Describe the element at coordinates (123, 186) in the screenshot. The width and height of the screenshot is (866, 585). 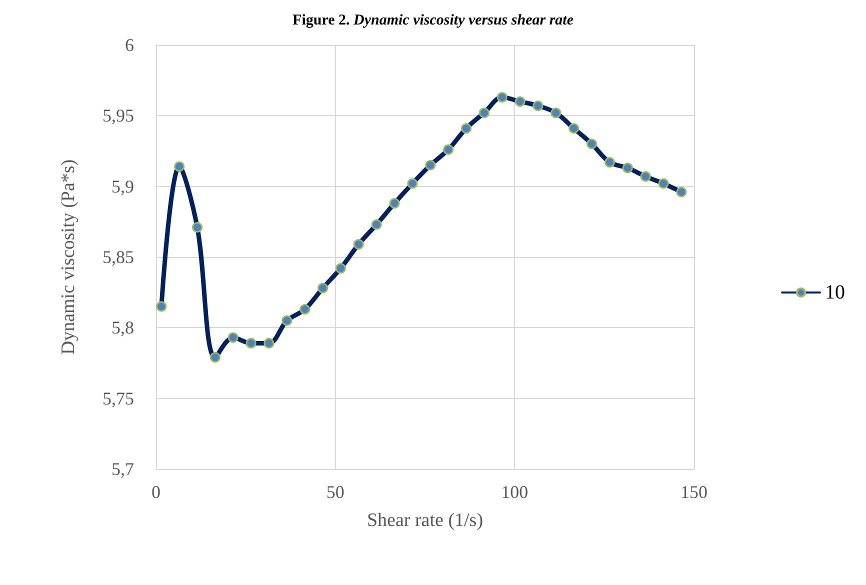
I see `y-tick-label: 5,9` at that location.